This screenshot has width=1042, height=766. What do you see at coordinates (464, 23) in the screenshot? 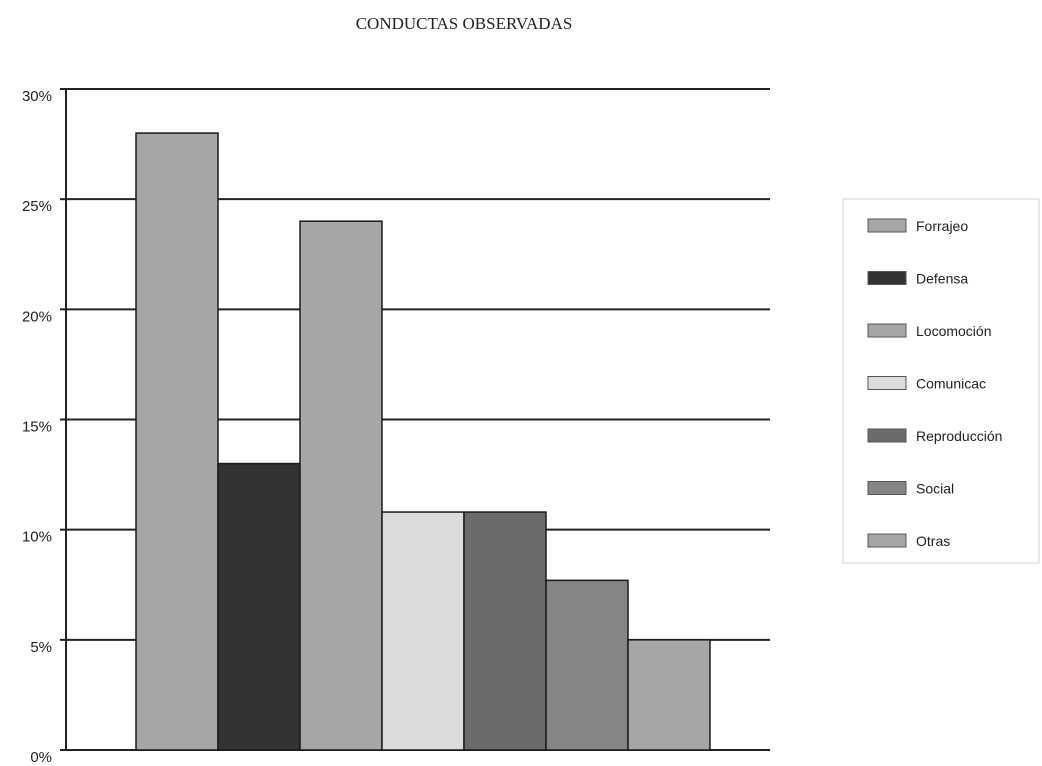
I see `chart-title: CONDUCTAS OBSERVADAS` at bounding box center [464, 23].